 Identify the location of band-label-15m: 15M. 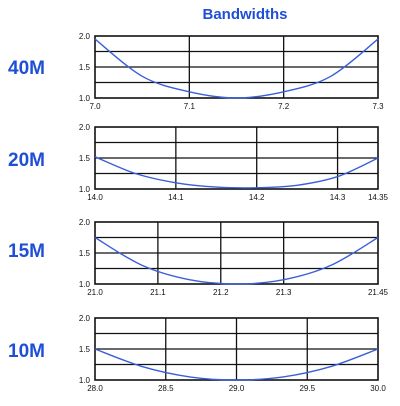
(26, 251).